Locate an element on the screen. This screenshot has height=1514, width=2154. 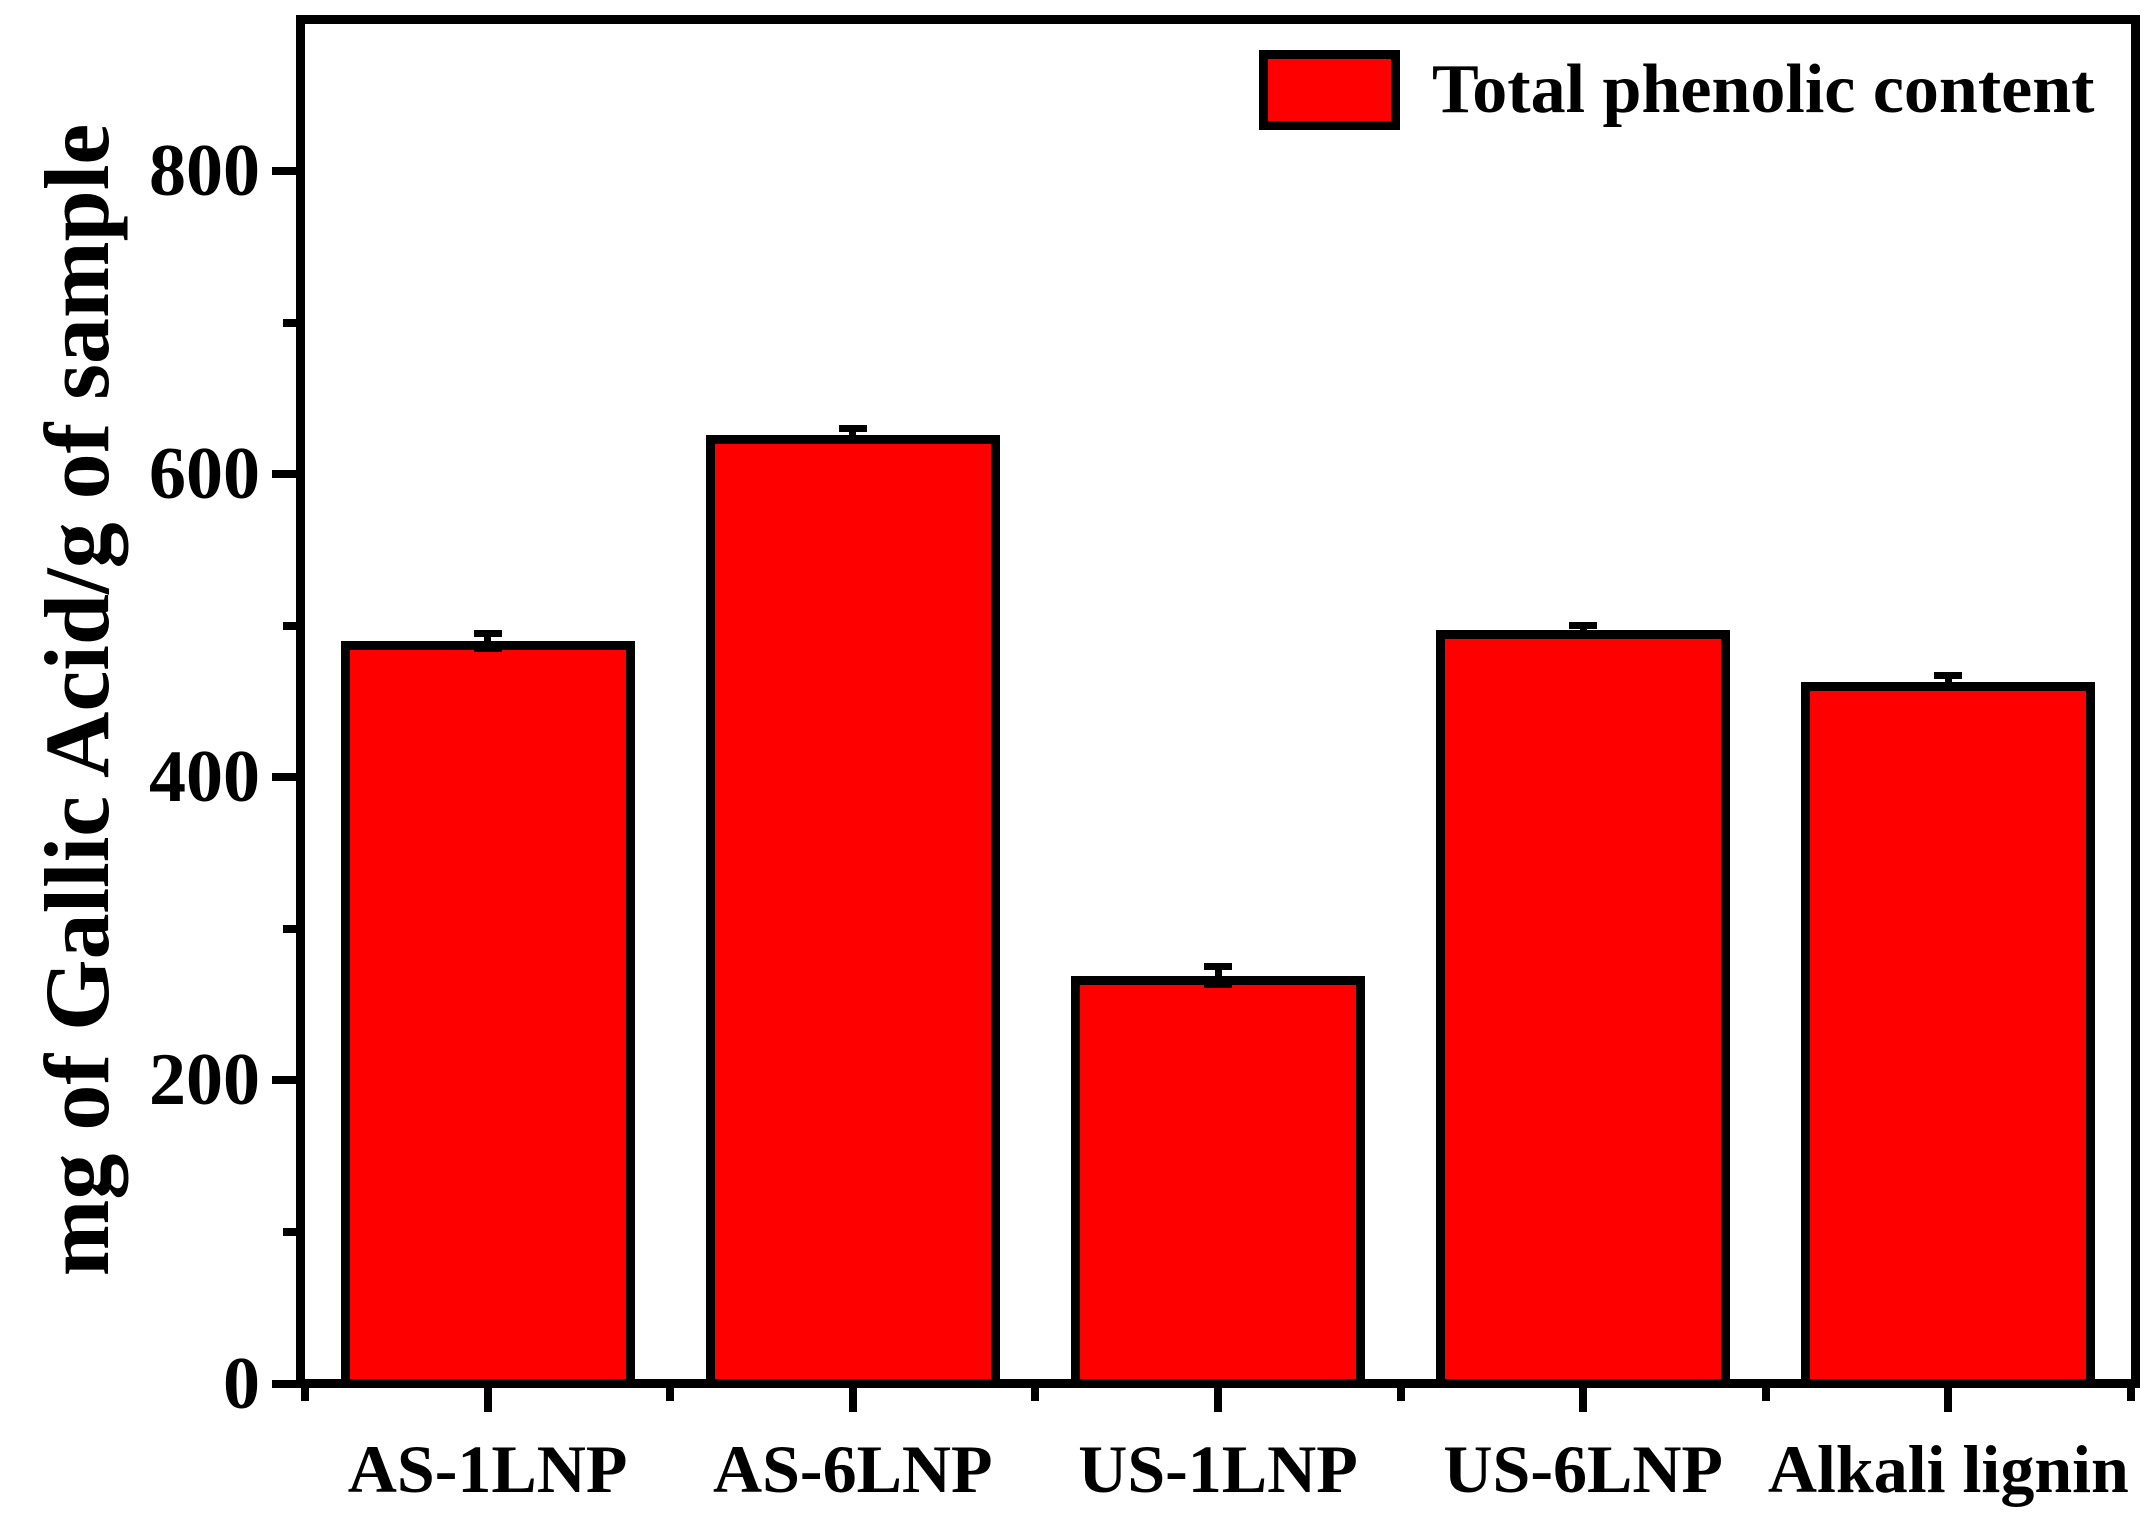
x-category-label: AS-6LNP is located at coordinates (853, 1469).